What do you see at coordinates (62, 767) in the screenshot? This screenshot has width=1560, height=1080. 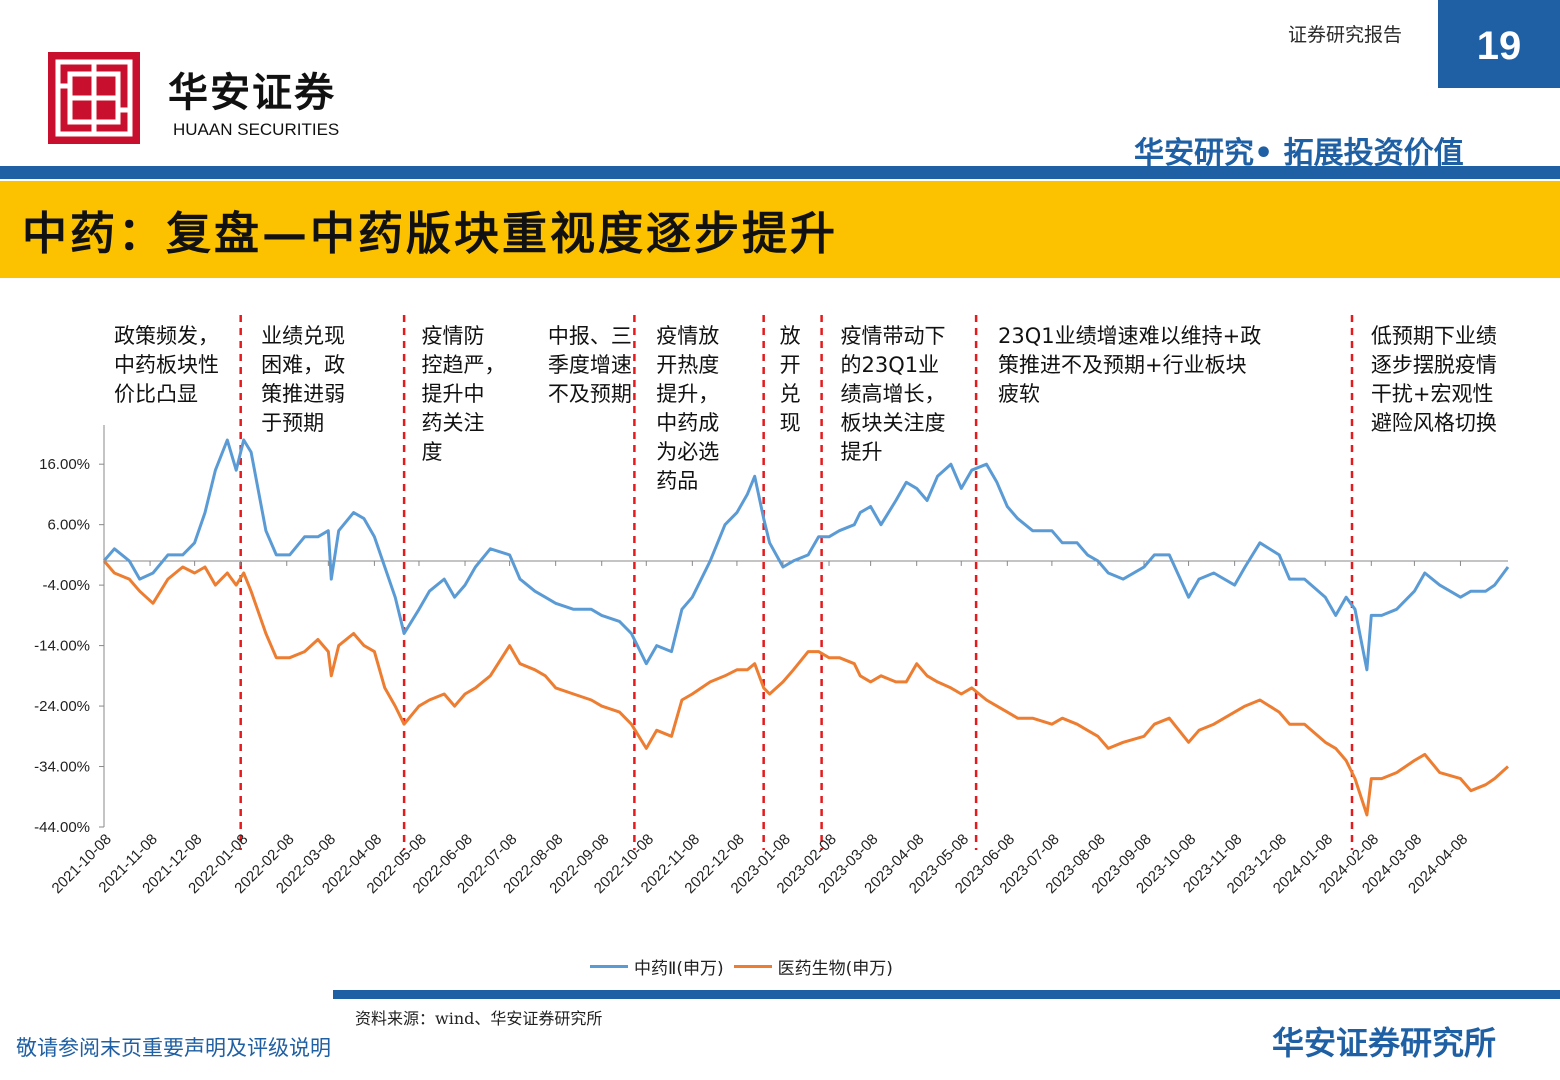 I see `y-tick-label: -34.00%` at bounding box center [62, 767].